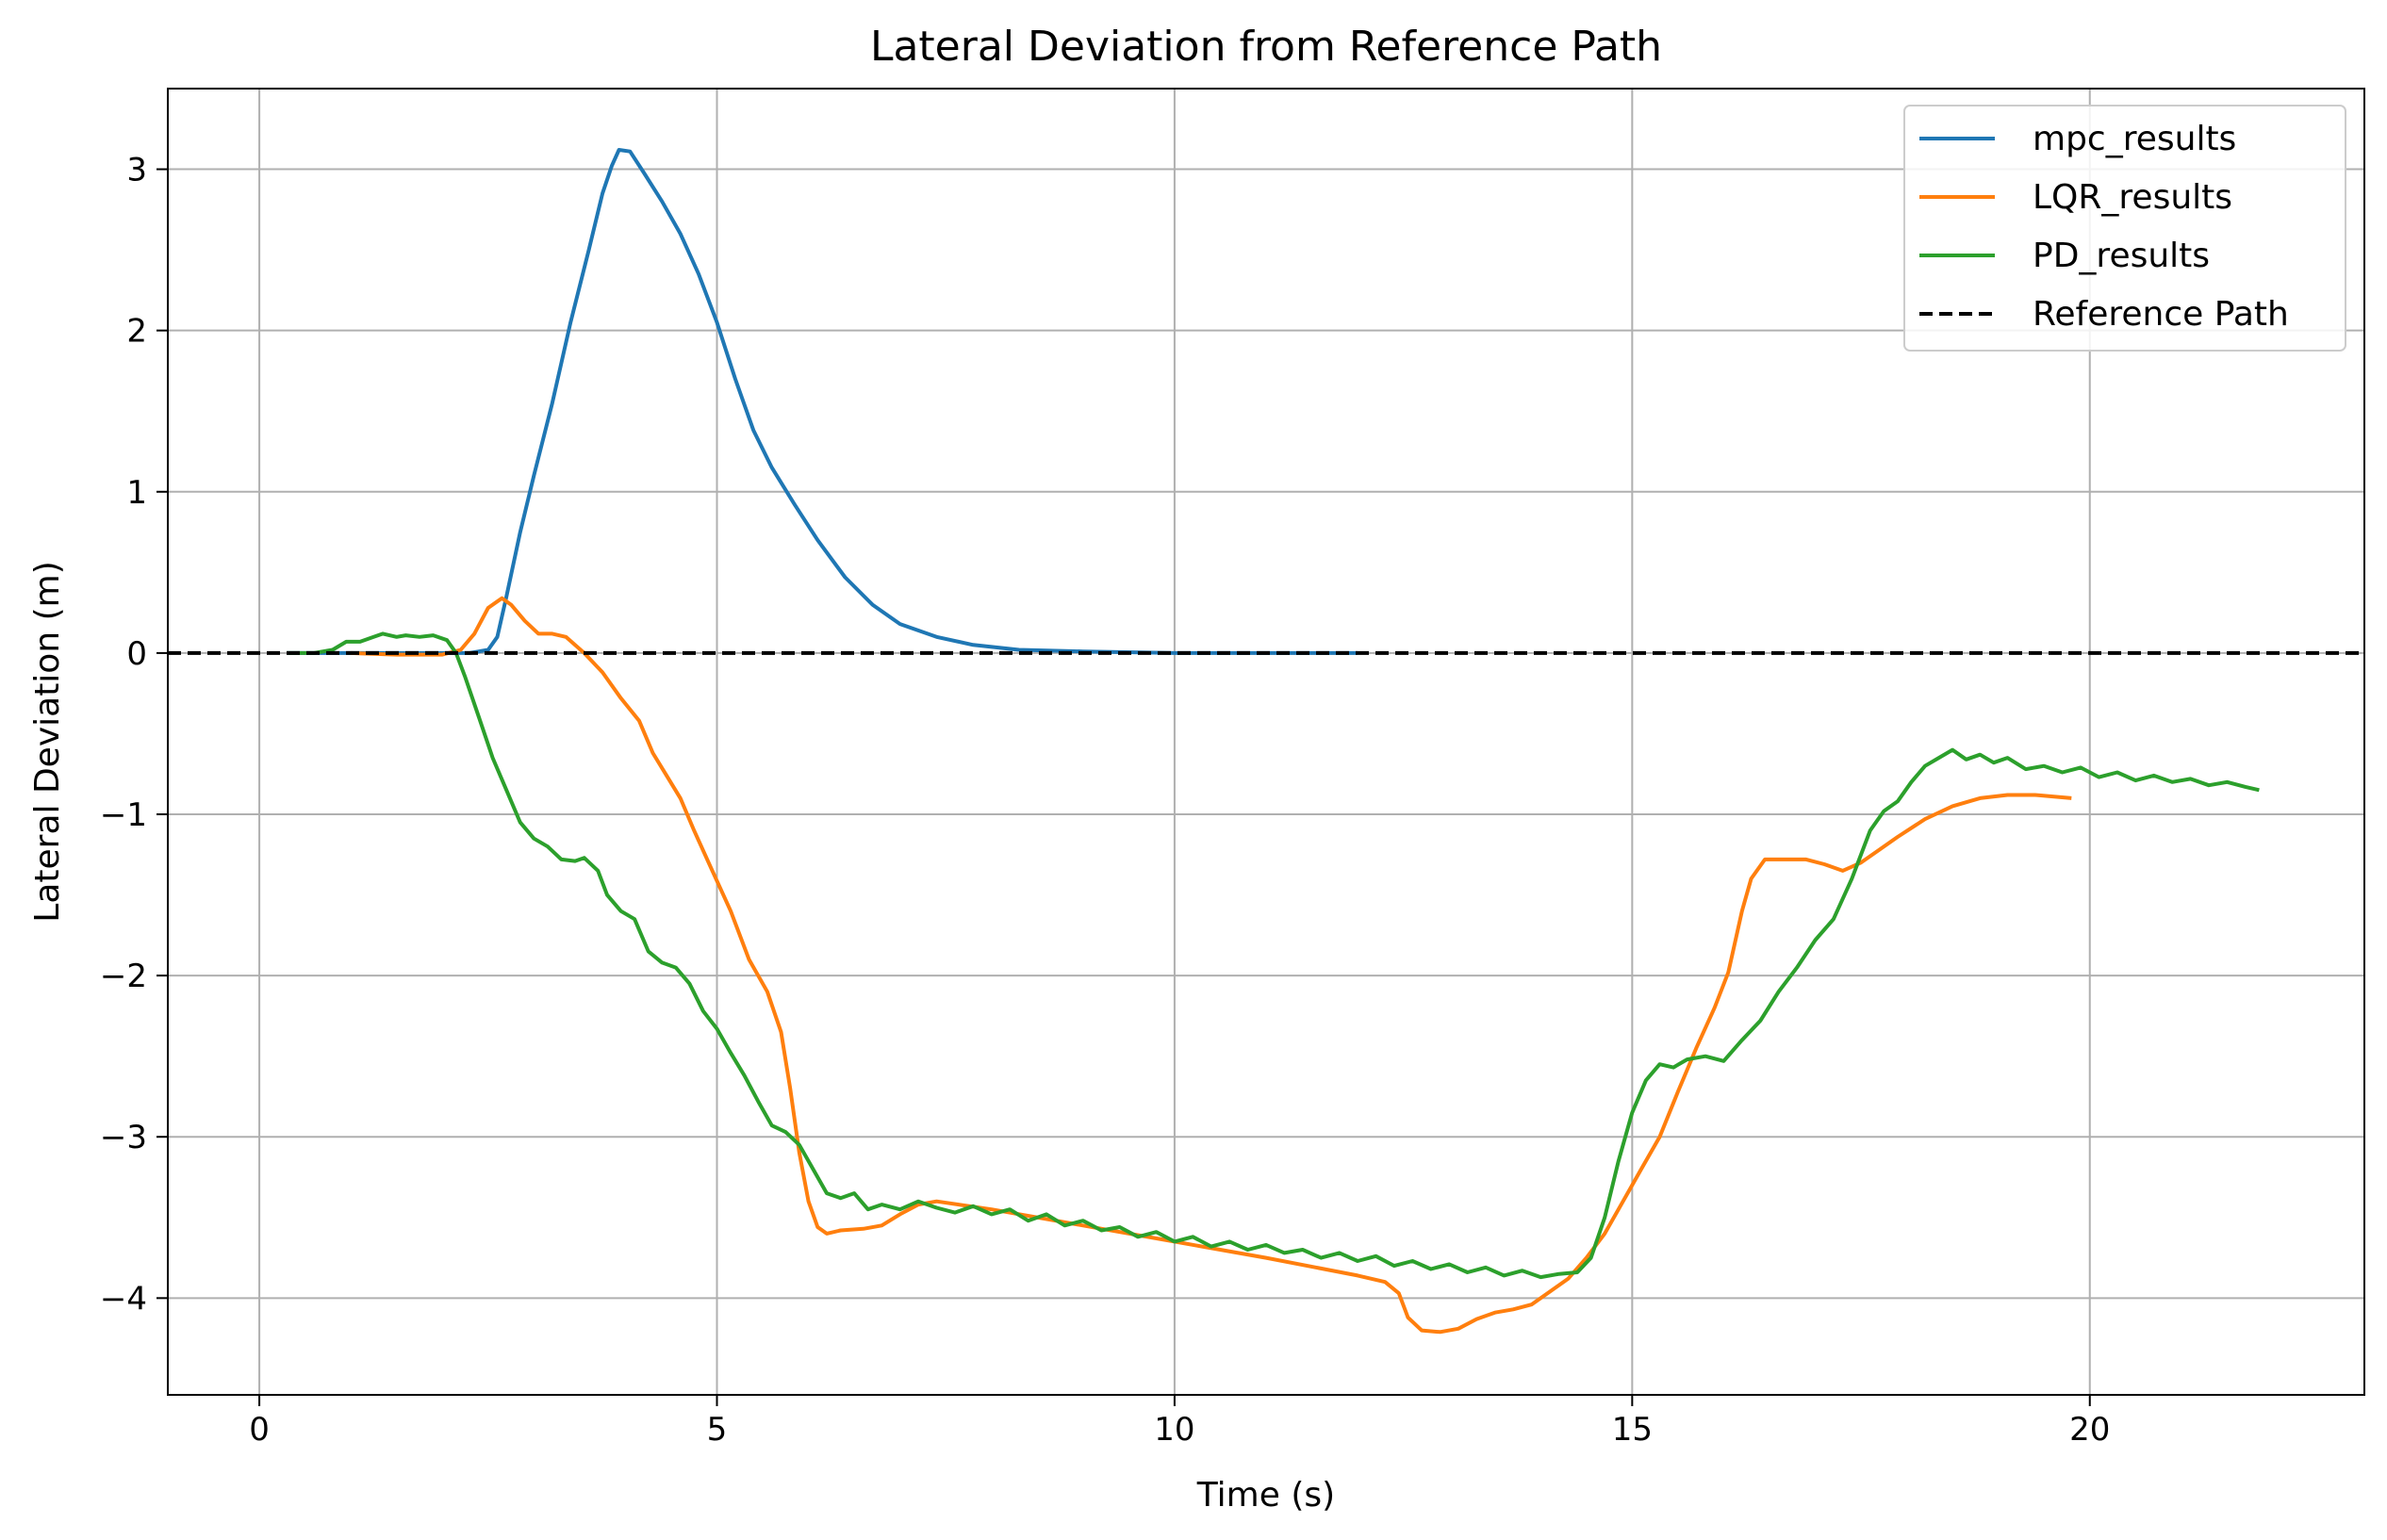 This screenshot has height=1540, width=2387. Describe the element at coordinates (136, 493) in the screenshot. I see `y-tick-label: 1` at that location.